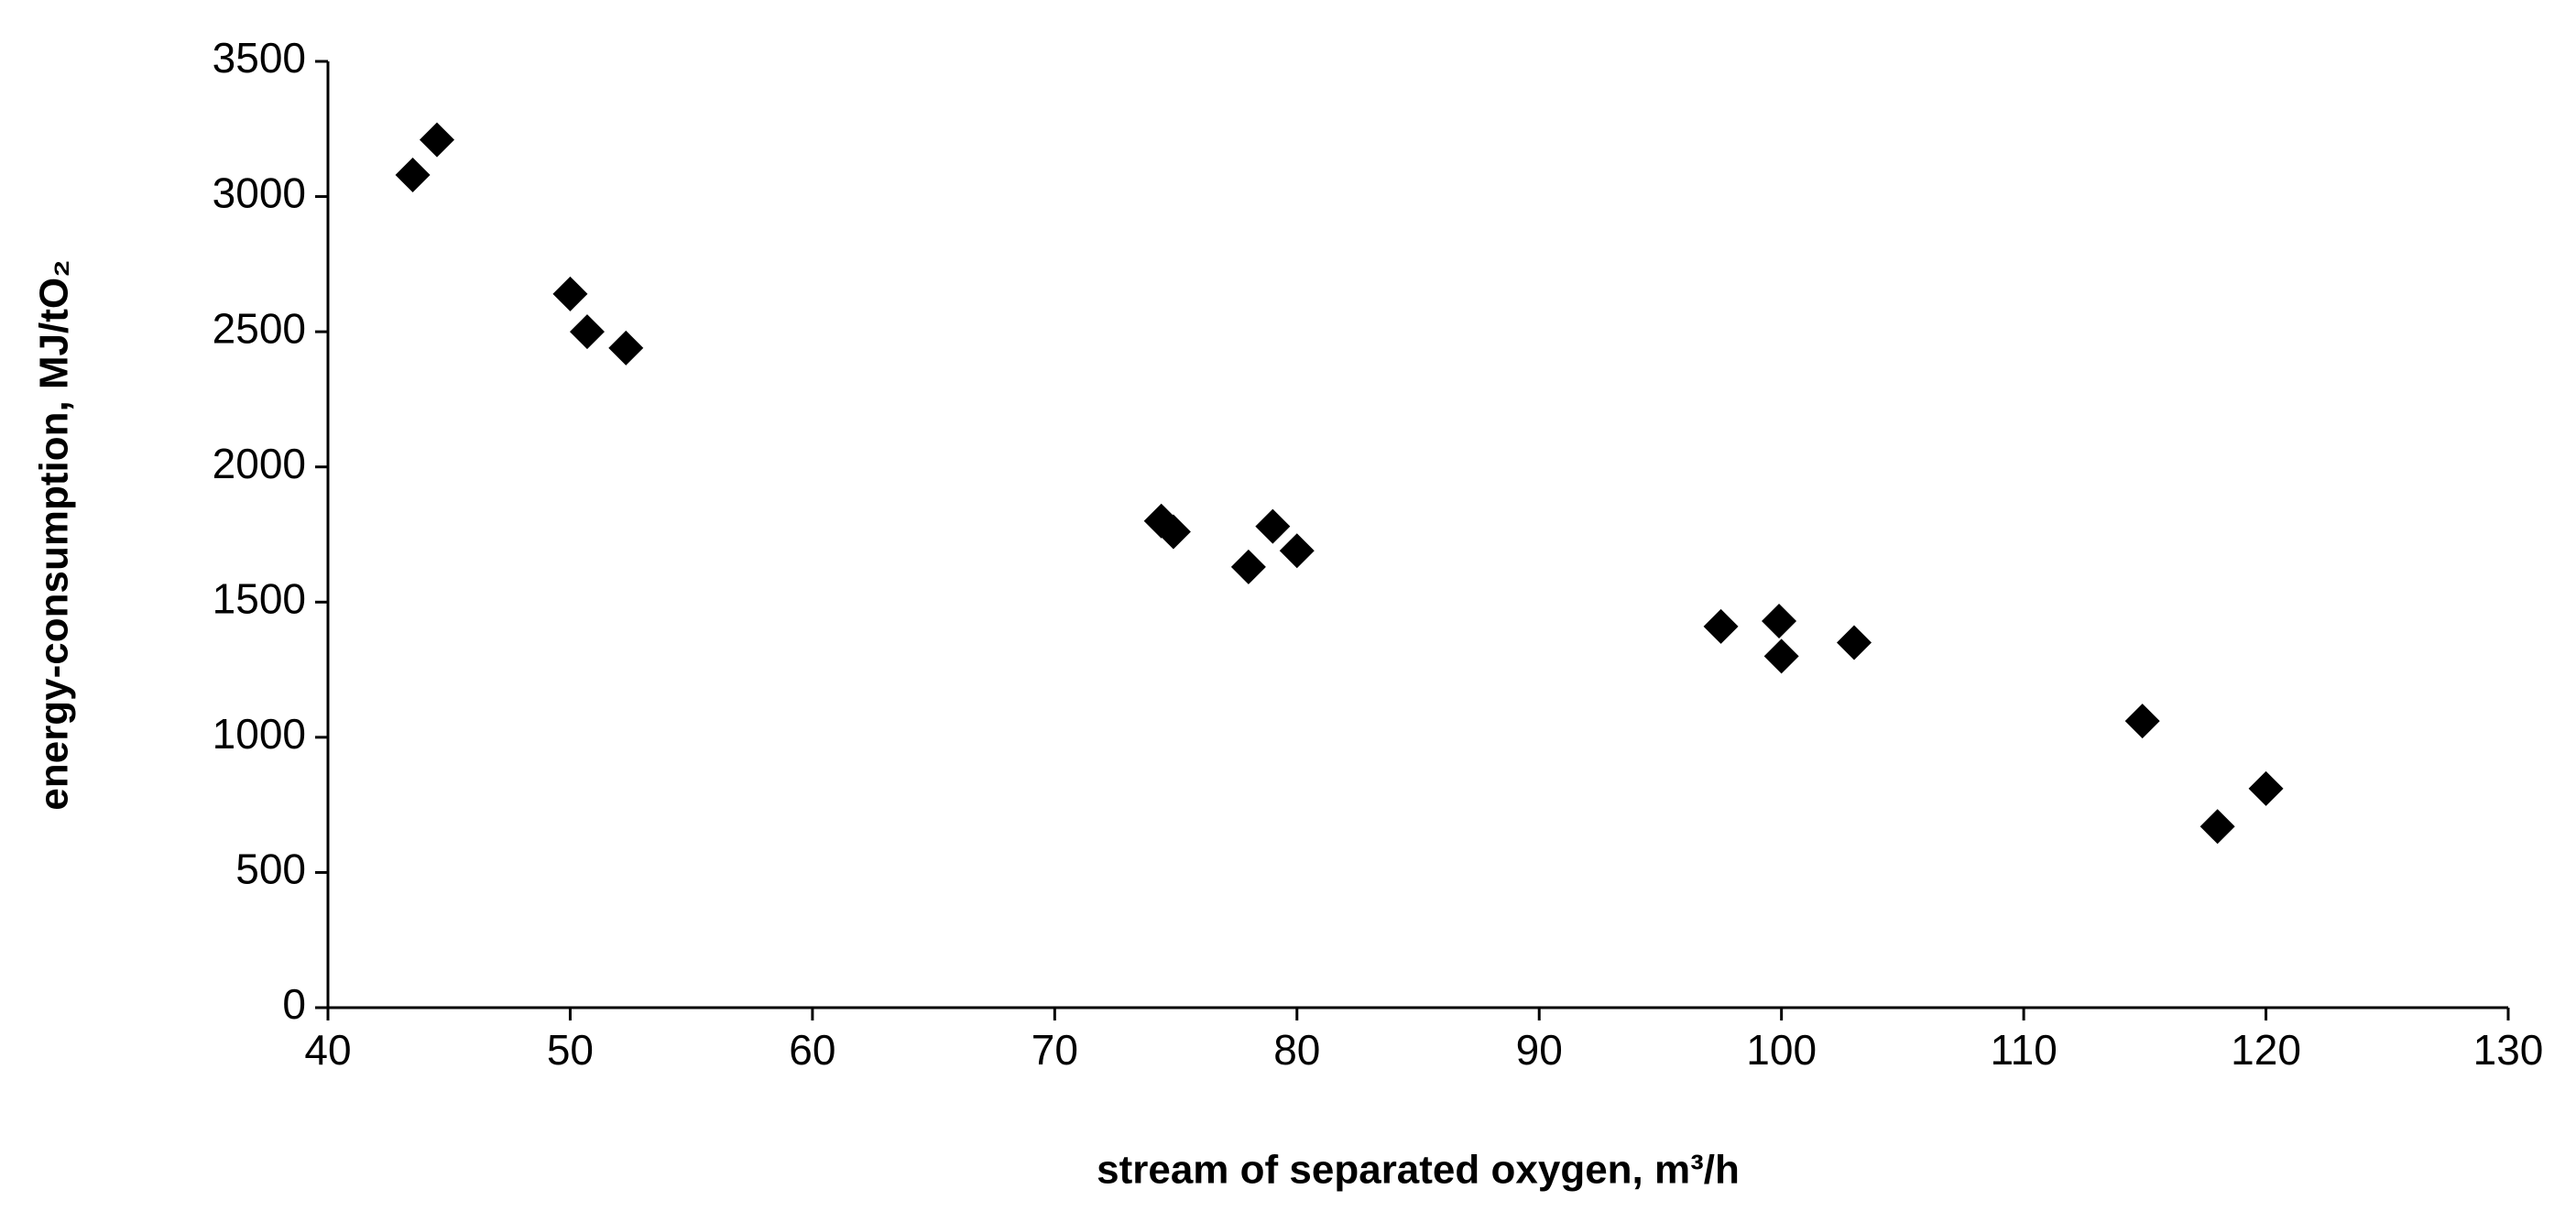 The image size is (2576, 1222). Describe the element at coordinates (260, 58) in the screenshot. I see `y-tick-label: 3500` at that location.